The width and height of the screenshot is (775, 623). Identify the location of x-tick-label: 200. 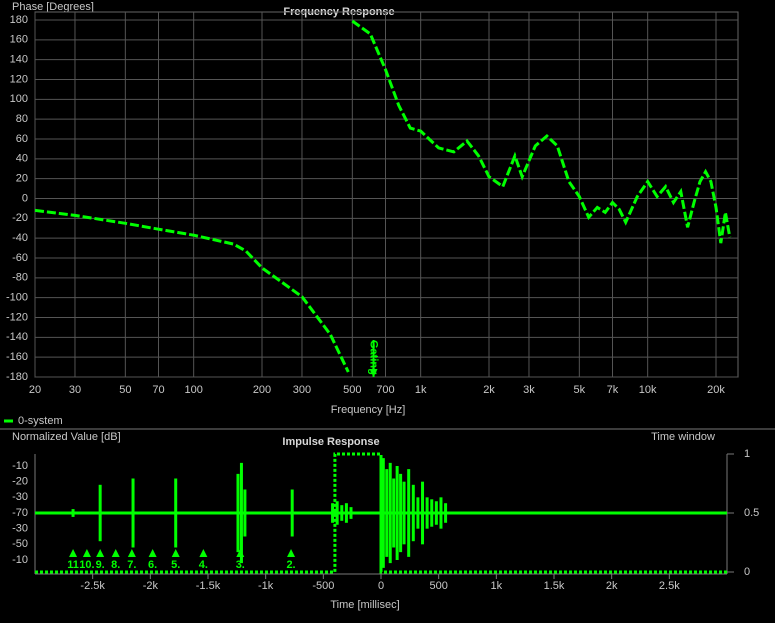
(262, 390).